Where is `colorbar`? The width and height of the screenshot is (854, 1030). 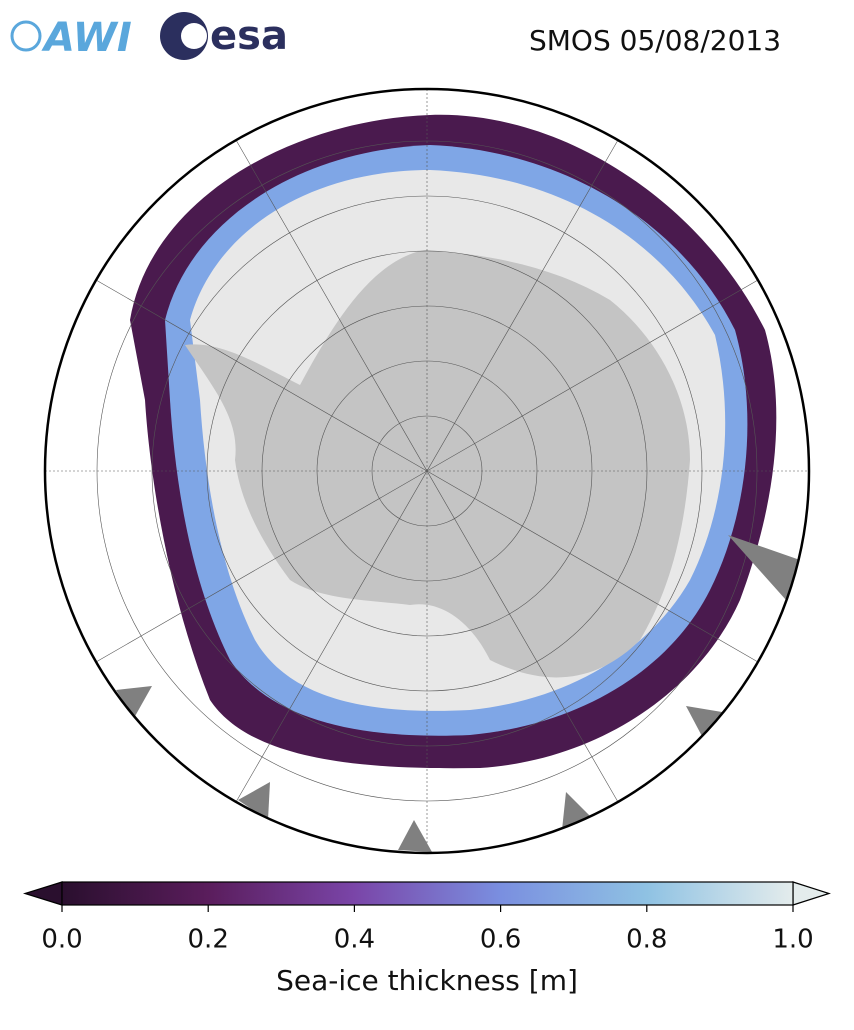 colorbar is located at coordinates (426, 893).